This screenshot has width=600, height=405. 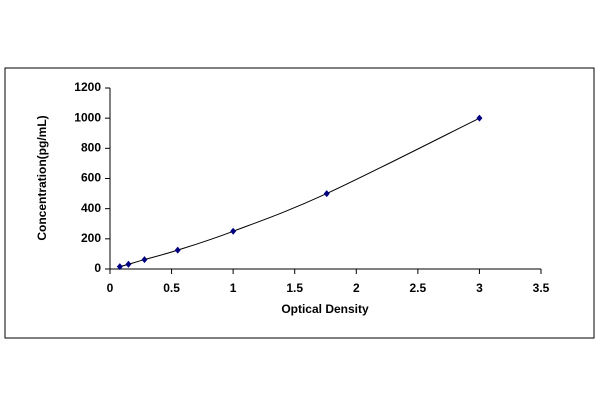 What do you see at coordinates (479, 288) in the screenshot?
I see `x-tick-label: 3` at bounding box center [479, 288].